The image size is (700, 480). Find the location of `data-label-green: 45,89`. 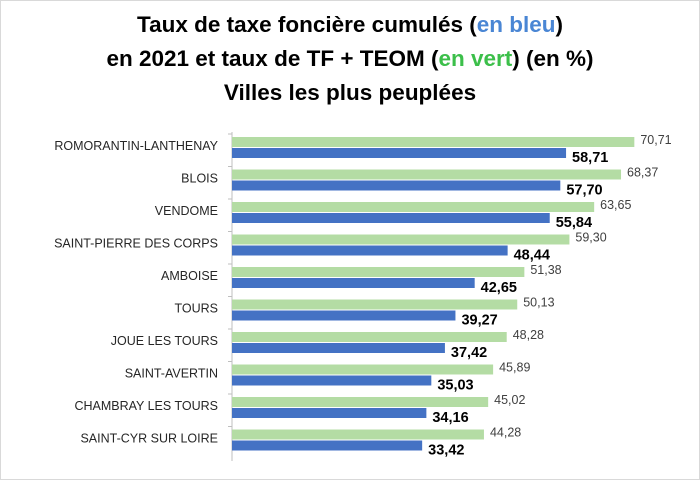

data-label-green: 45,89 is located at coordinates (514, 368).